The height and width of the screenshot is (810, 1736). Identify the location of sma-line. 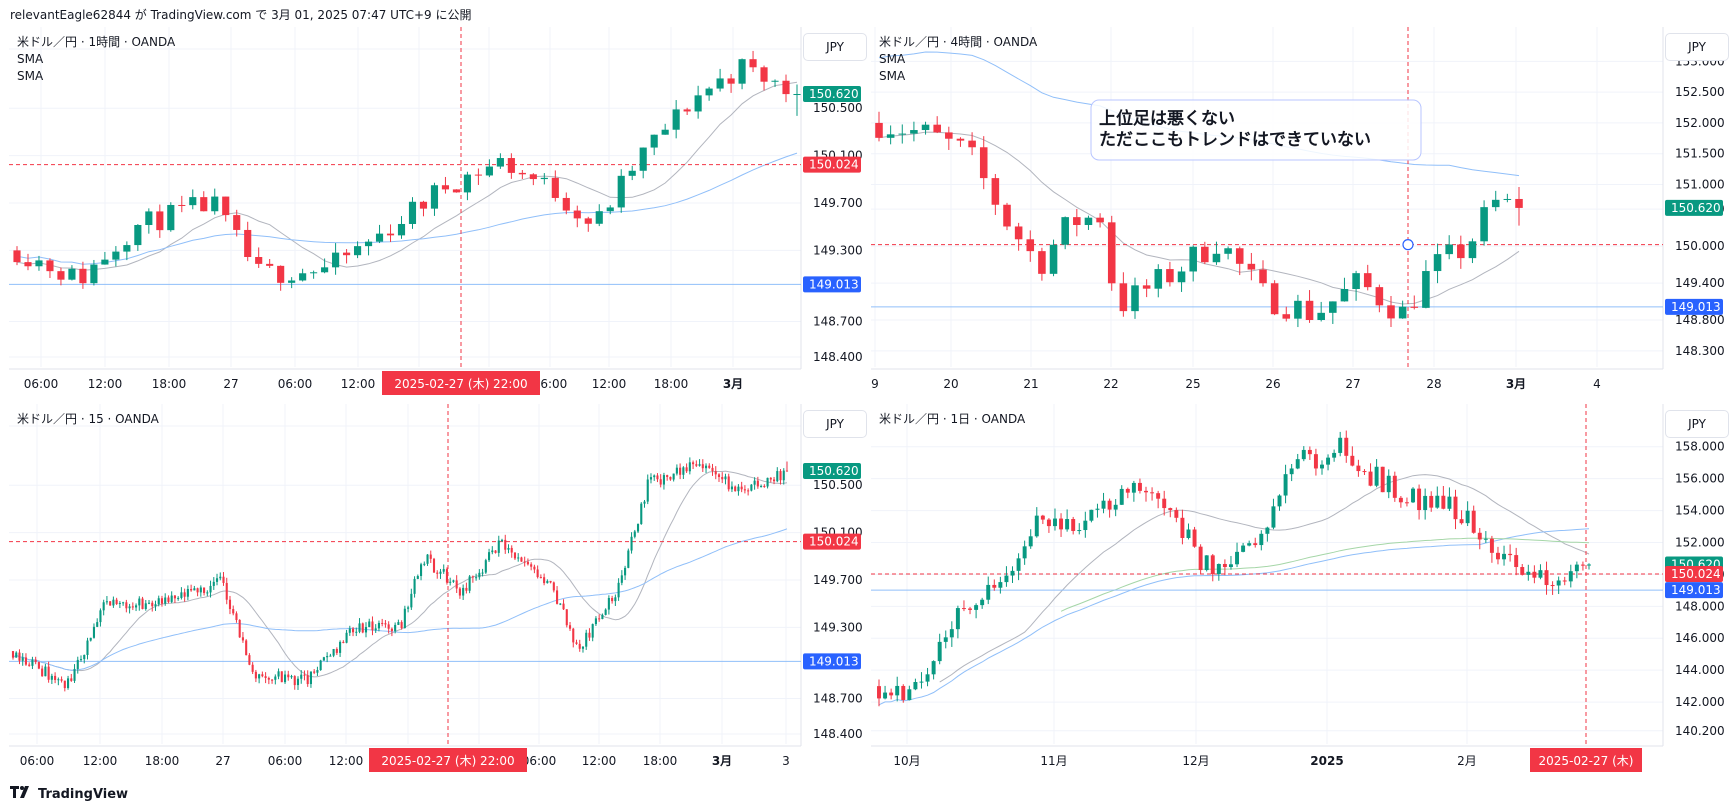
(1234, 617).